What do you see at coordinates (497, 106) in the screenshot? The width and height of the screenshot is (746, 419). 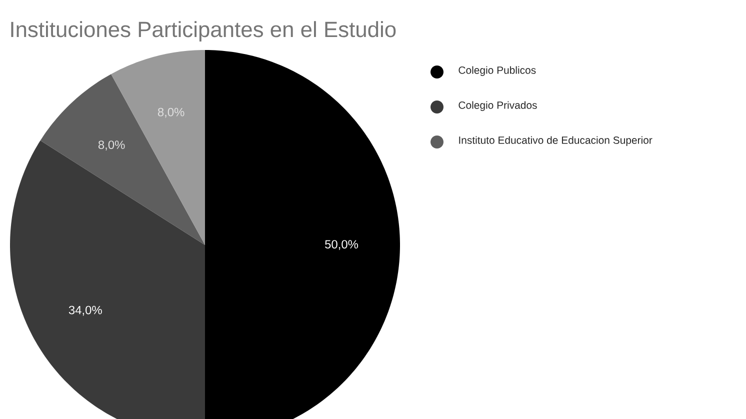 I see `legend-label: Colegio Privados` at bounding box center [497, 106].